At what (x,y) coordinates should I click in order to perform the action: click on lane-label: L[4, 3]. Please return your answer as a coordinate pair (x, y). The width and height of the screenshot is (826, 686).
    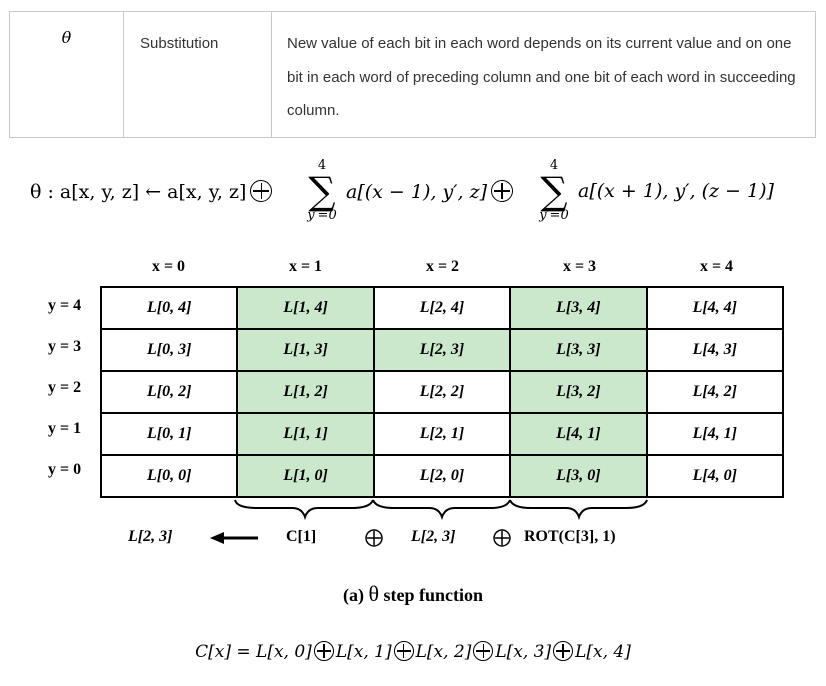
    Looking at the image, I should click on (714, 349).